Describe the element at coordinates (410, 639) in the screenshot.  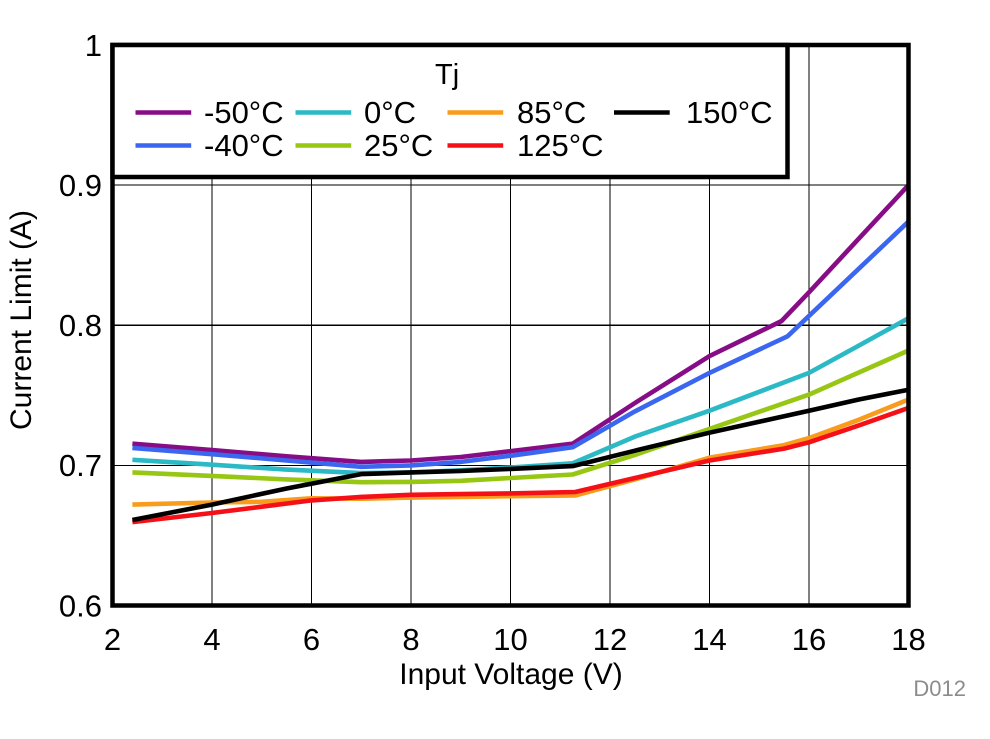
I see `svg-text: 8` at that location.